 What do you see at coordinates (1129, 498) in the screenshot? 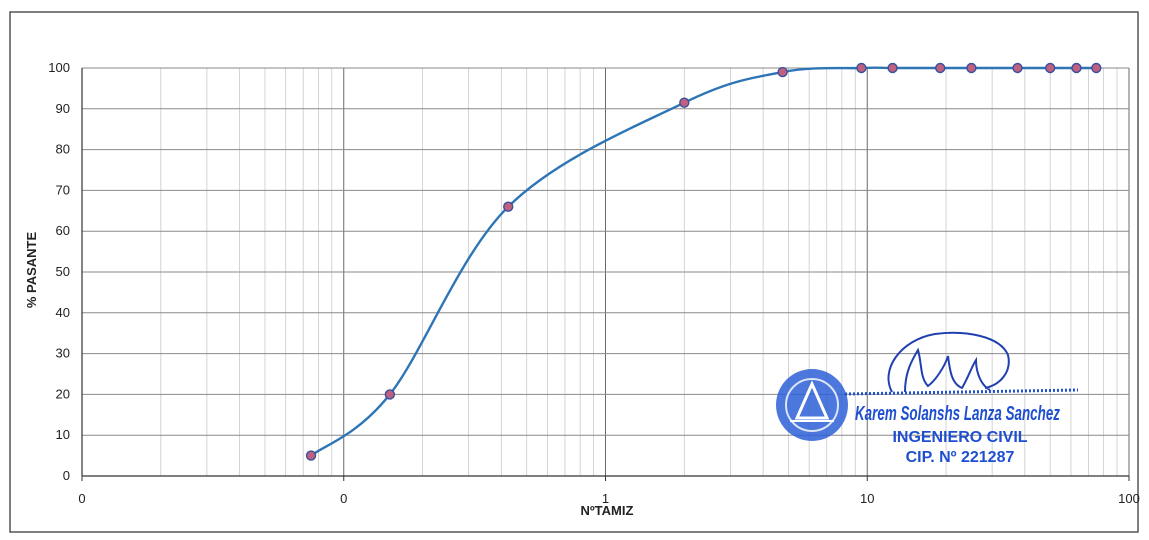
I see `x-tick-label: 100` at bounding box center [1129, 498].